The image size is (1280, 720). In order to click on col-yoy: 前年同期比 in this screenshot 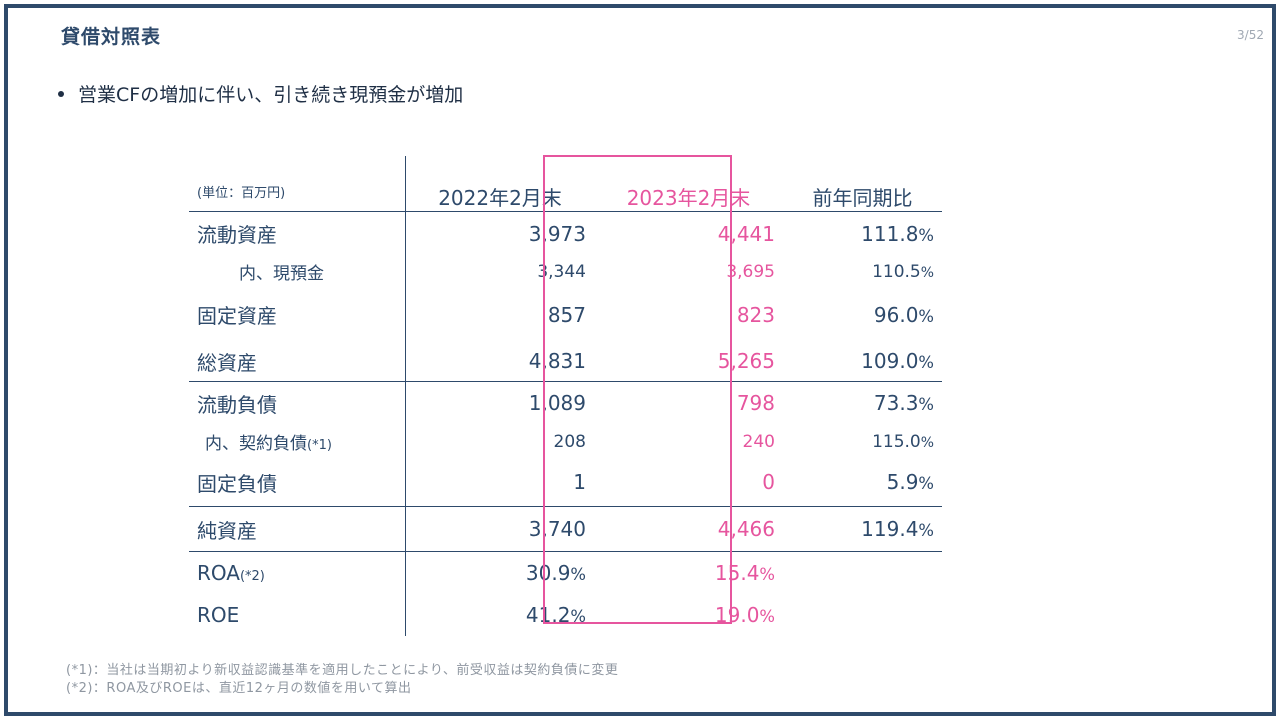, I will do `click(862, 184)`.